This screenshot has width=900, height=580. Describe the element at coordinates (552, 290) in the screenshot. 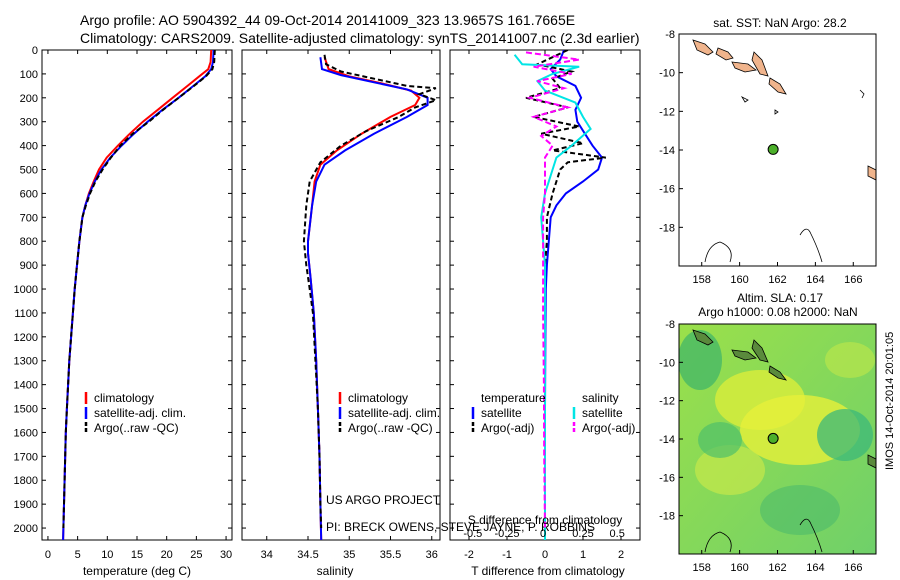

I see `series-line-salinity-argo-adj-` at that location.